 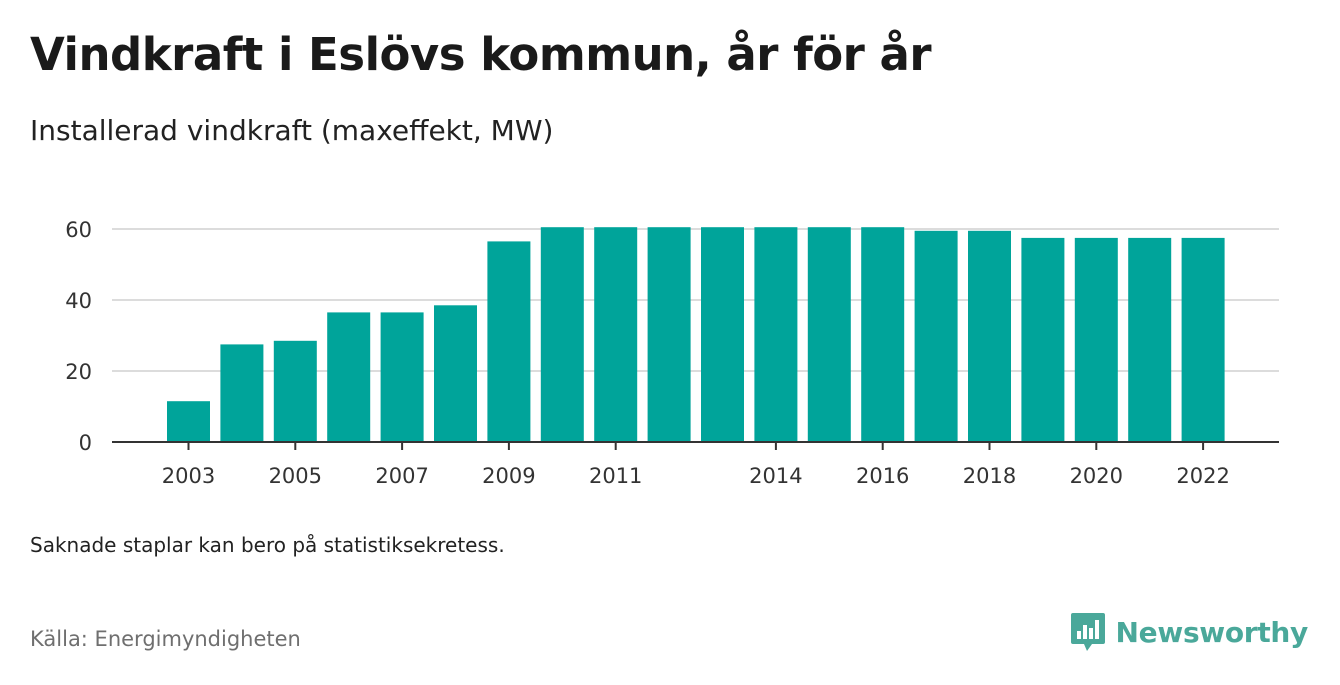 What do you see at coordinates (1087, 632) in the screenshot?
I see `newsworthy-logo-icon` at bounding box center [1087, 632].